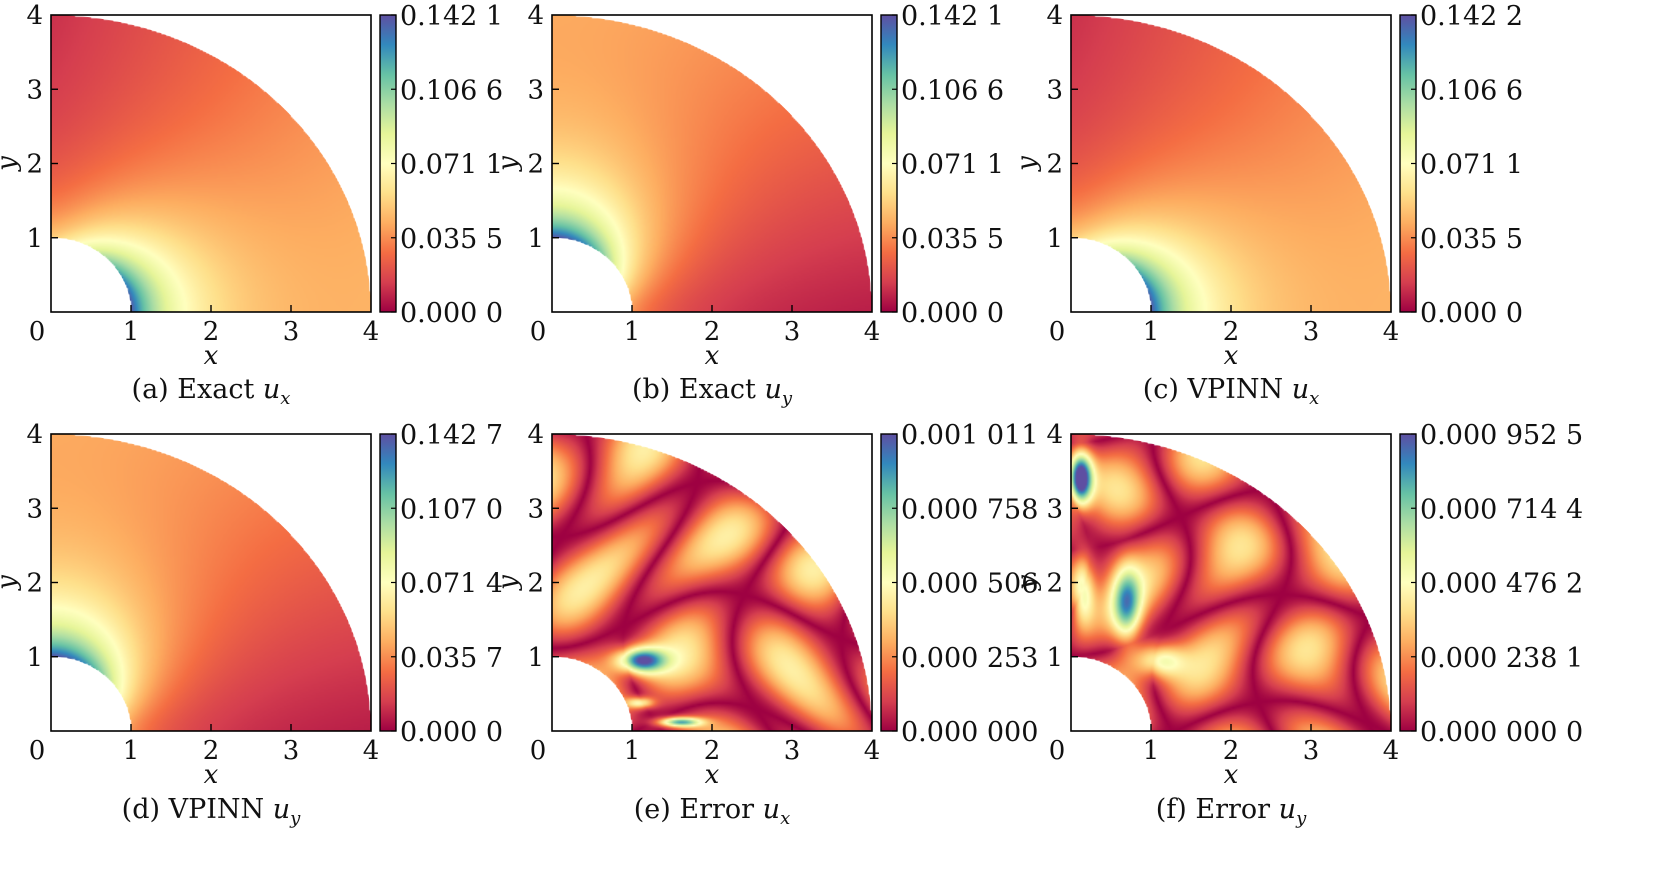 Image resolution: width=1678 pixels, height=894 pixels. Describe the element at coordinates (1471, 313) in the screenshot. I see `colorbar-tick-label: 0.000 0` at that location.